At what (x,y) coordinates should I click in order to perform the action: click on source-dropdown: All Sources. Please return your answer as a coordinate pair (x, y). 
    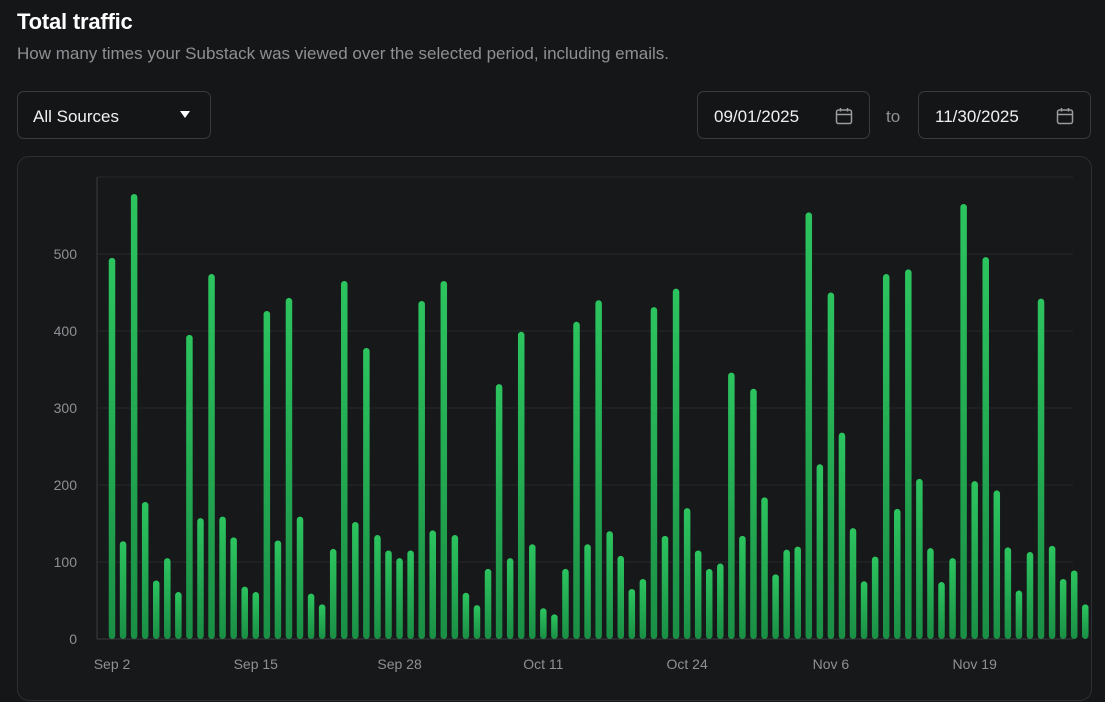
    Looking at the image, I should click on (114, 115).